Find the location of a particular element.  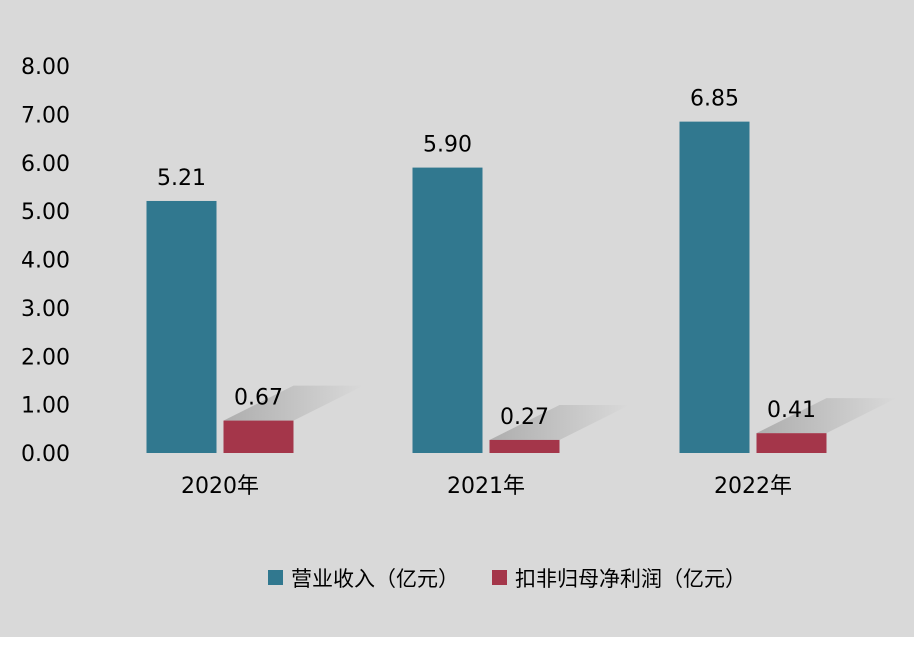

x-tick-label: 2020年 is located at coordinates (220, 486).